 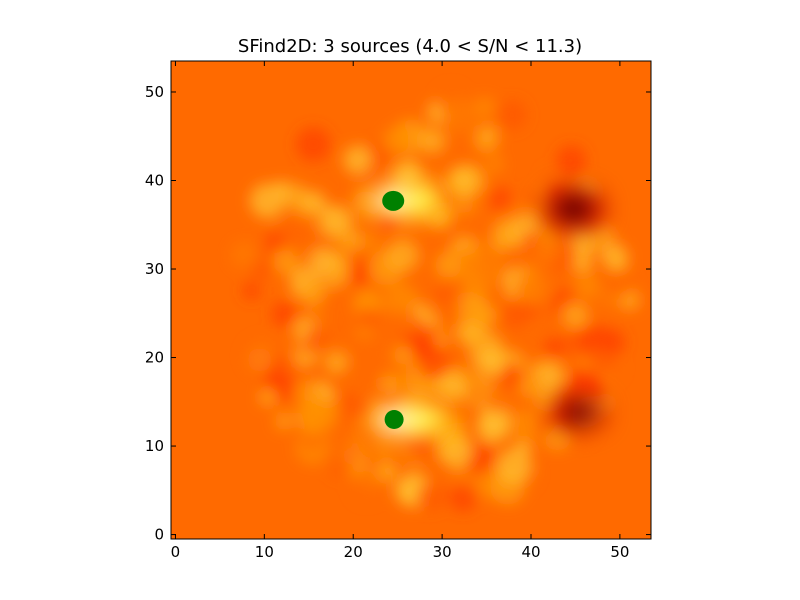 What do you see at coordinates (410, 46) in the screenshot?
I see `chart-title: SFind2D: 3 sources (4.0 < S/N < 11.3)` at bounding box center [410, 46].